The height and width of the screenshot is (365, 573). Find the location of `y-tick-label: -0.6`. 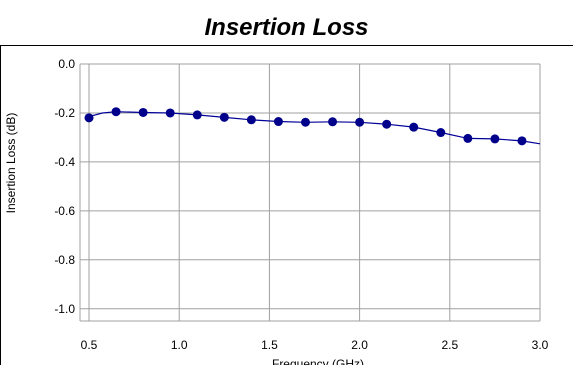

y-tick-label: -0.6 is located at coordinates (64, 211).